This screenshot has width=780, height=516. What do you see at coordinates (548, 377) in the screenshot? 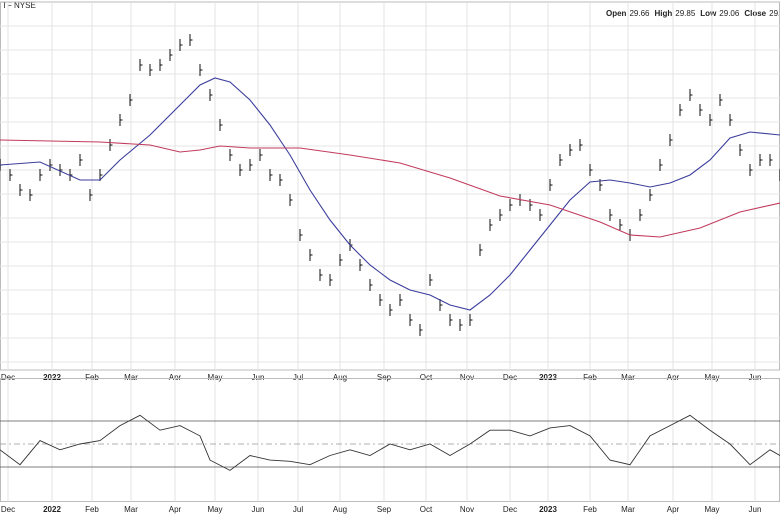
I see `x-tick-label: 2023` at bounding box center [548, 377].